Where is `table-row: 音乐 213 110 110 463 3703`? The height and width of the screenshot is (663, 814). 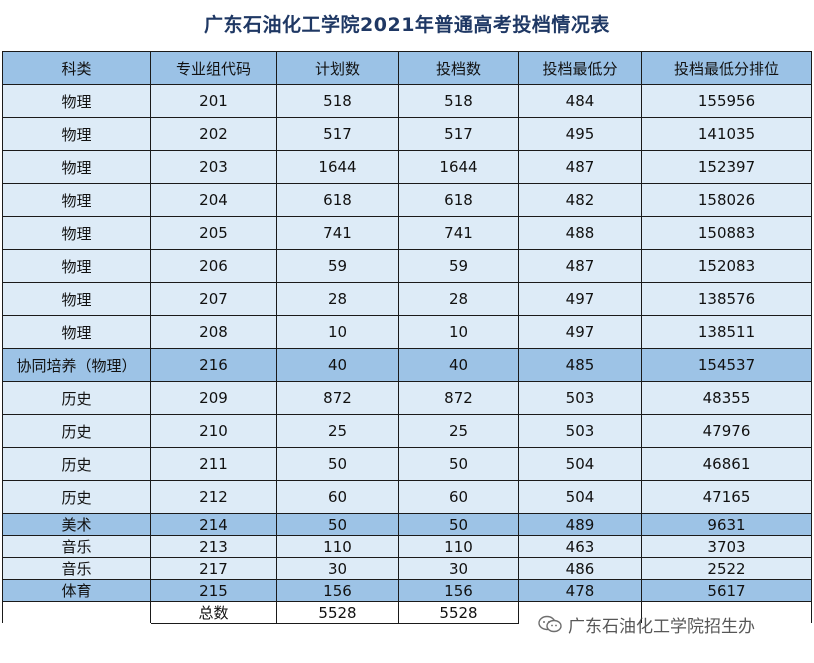
table-row: 音乐 213 110 110 463 3703 is located at coordinates (407, 546).